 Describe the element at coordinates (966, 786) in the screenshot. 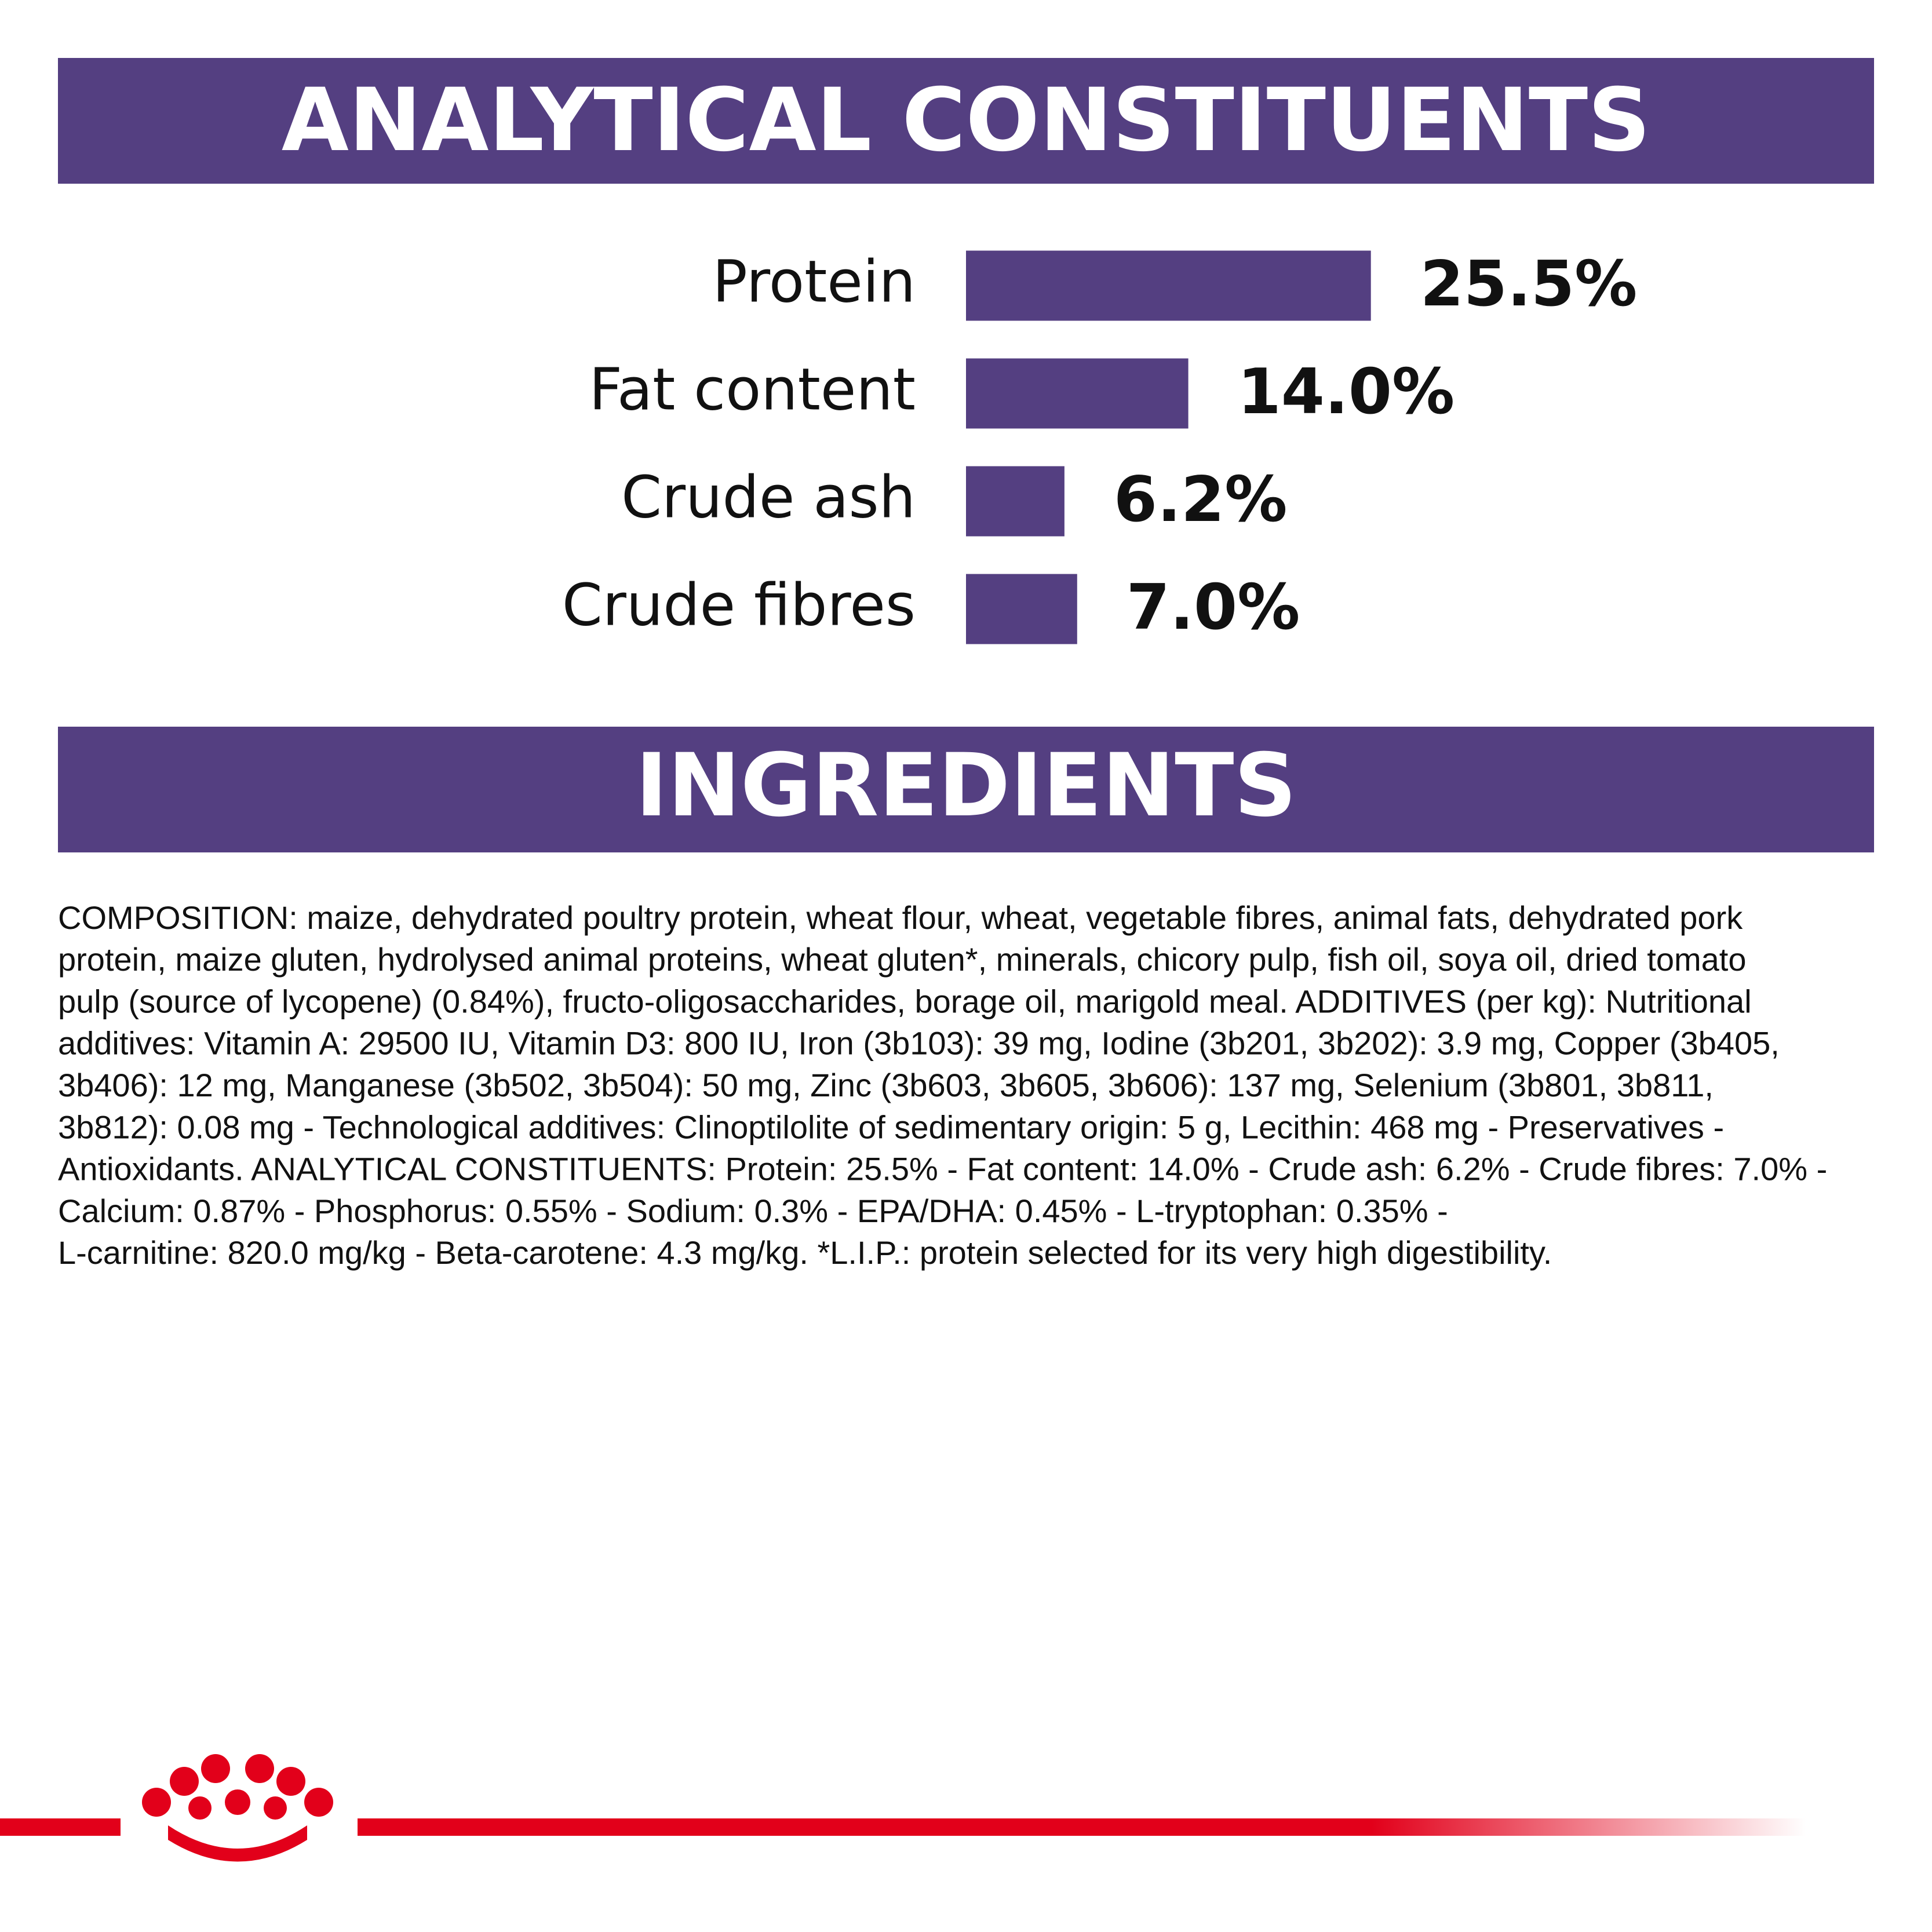

I see `section-title: INGREDIENTS` at that location.